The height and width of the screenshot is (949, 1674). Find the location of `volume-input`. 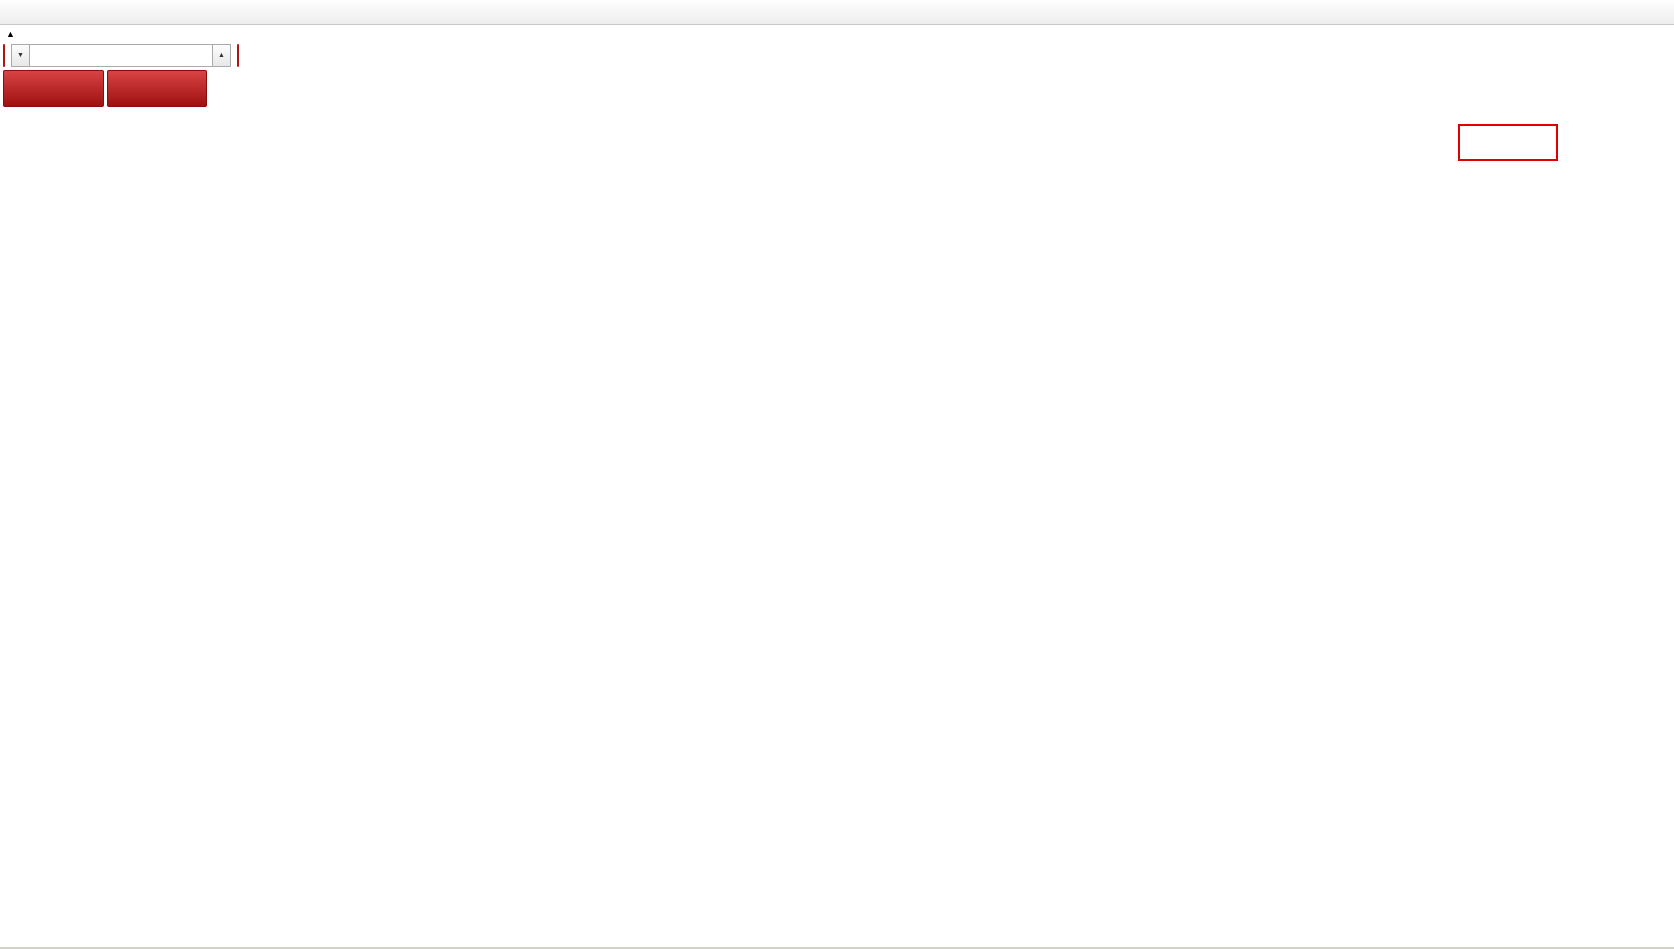

volume-input is located at coordinates (121, 55).